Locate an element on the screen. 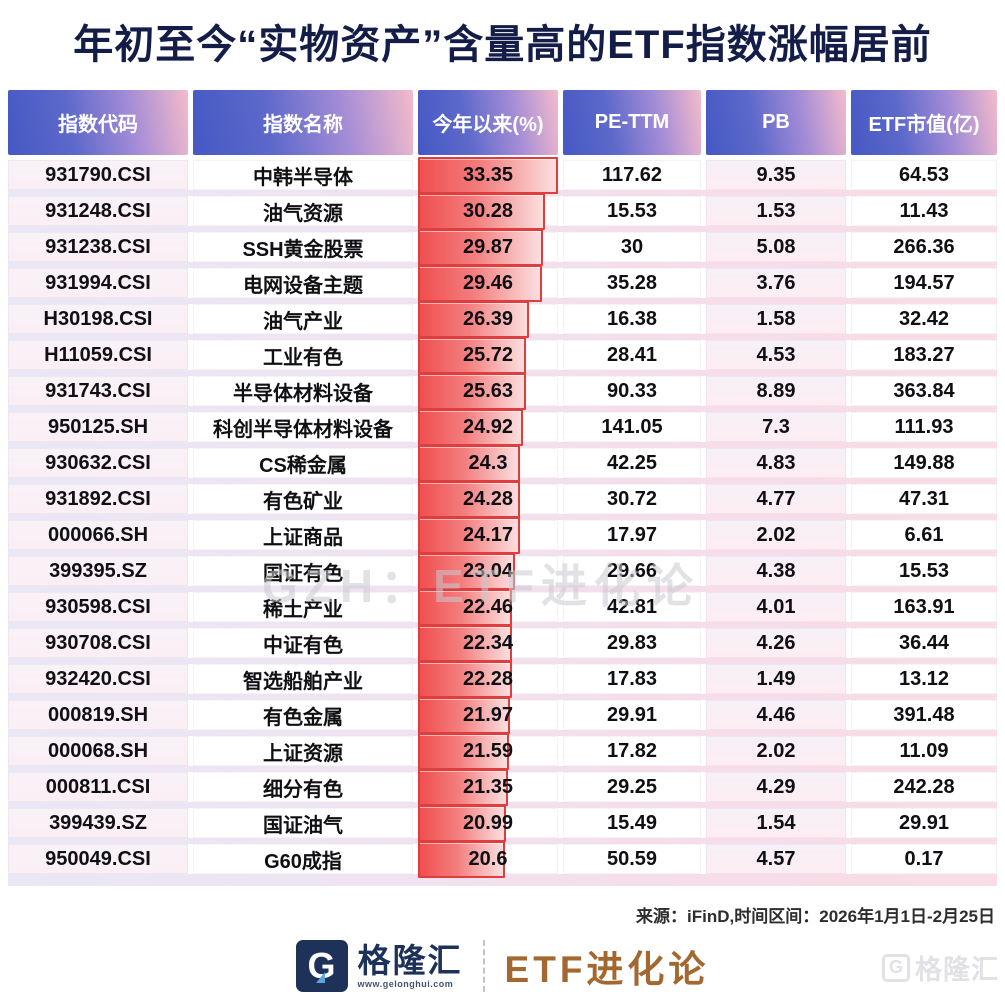 This screenshot has height=997, width=1005. ytd-value: 29.87 is located at coordinates (488, 246).